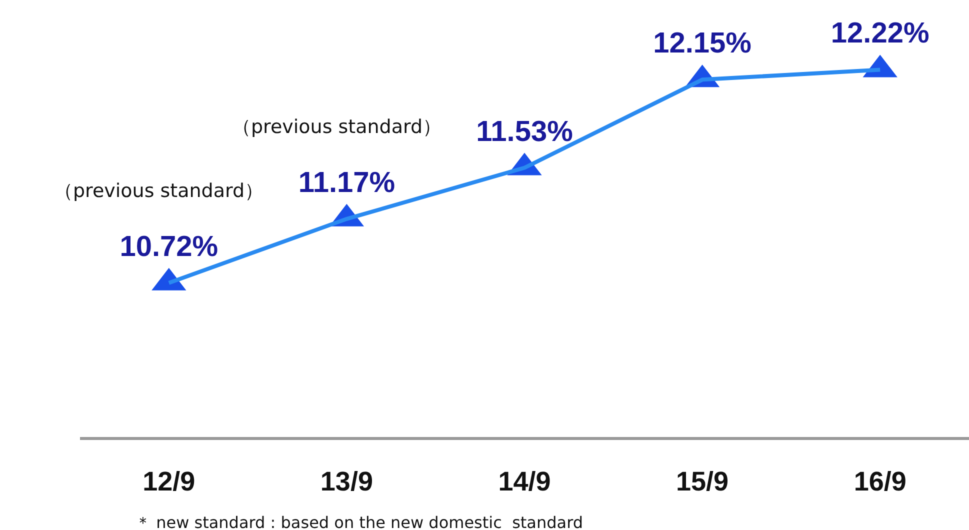 The width and height of the screenshot is (969, 530). What do you see at coordinates (359, 521) in the screenshot?
I see `text: ＊ new standard : based on the new domestic standard` at bounding box center [359, 521].